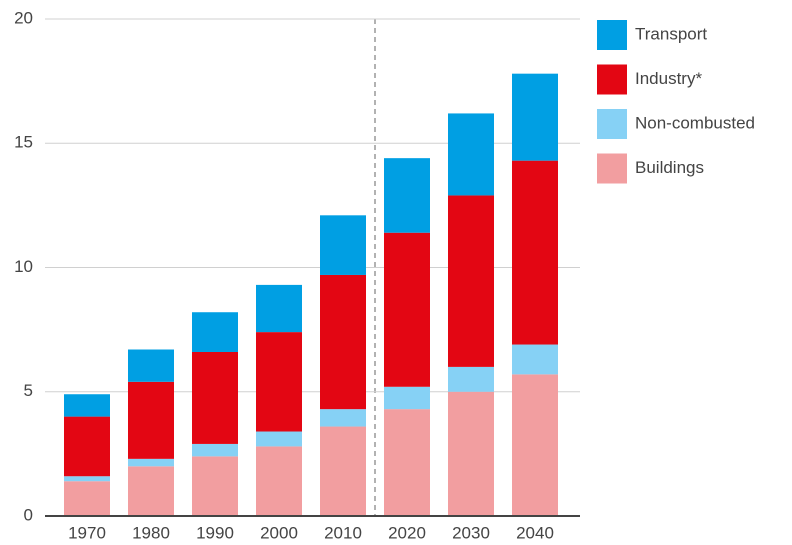  What do you see at coordinates (28, 390) in the screenshot?
I see `y-tick-label: 5` at bounding box center [28, 390].